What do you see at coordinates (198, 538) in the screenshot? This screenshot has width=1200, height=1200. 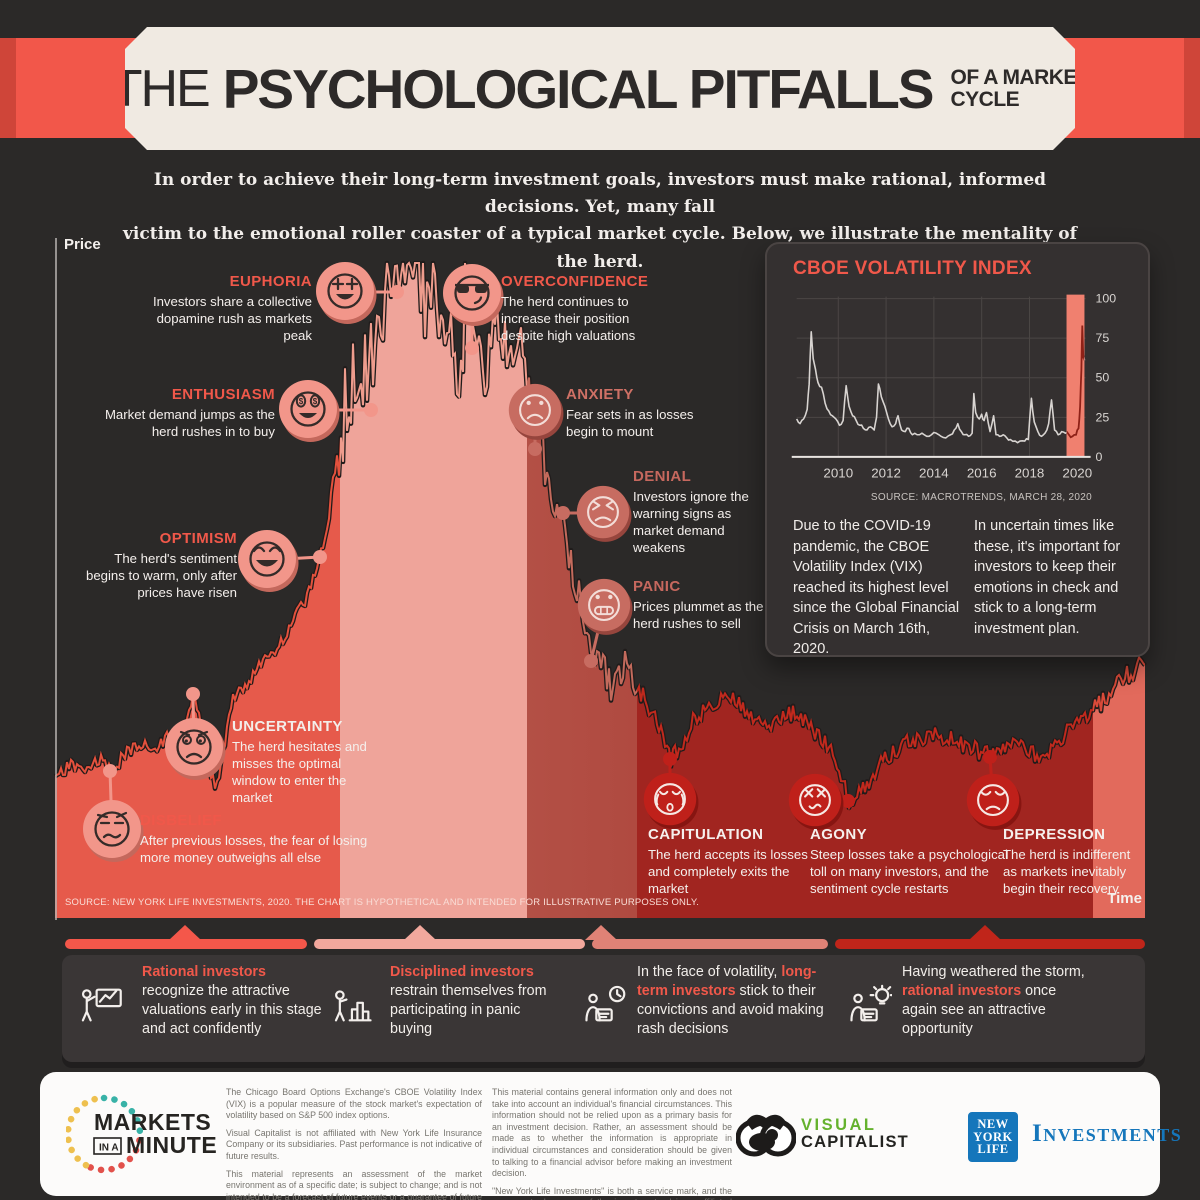 I see `phase-optimism-heading: OPTIMISM` at bounding box center [198, 538].